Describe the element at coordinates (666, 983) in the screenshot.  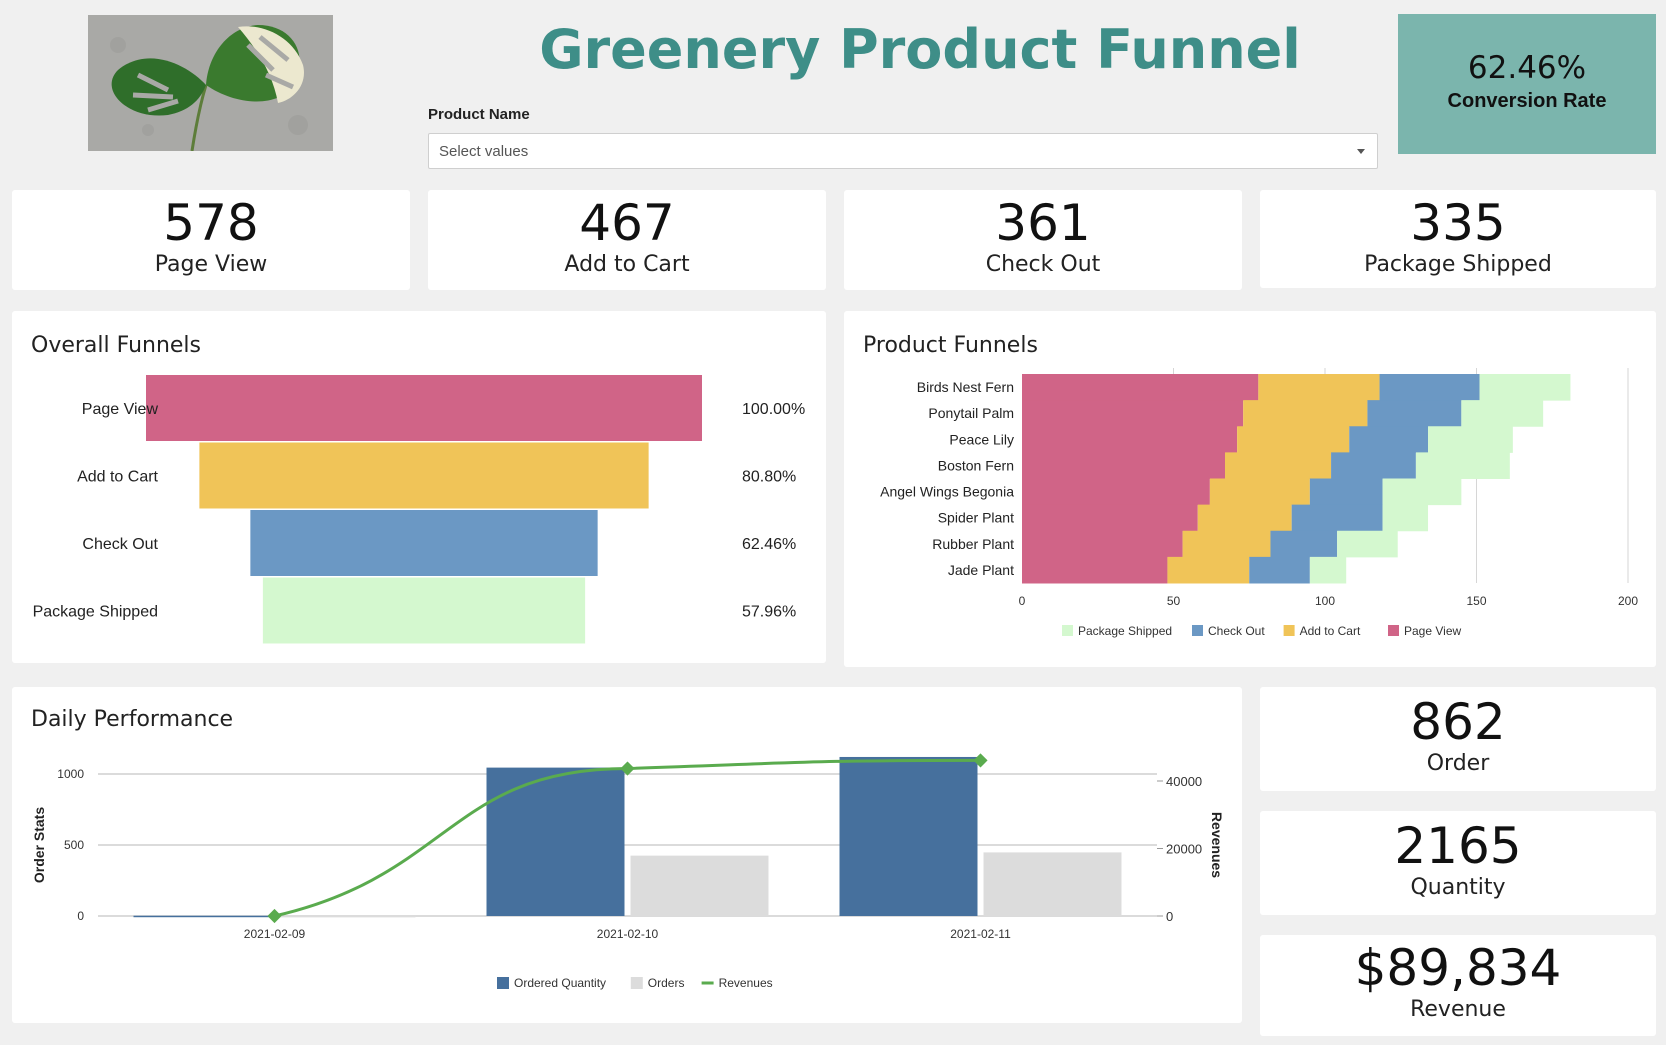
I see `legend-label: Orders` at that location.